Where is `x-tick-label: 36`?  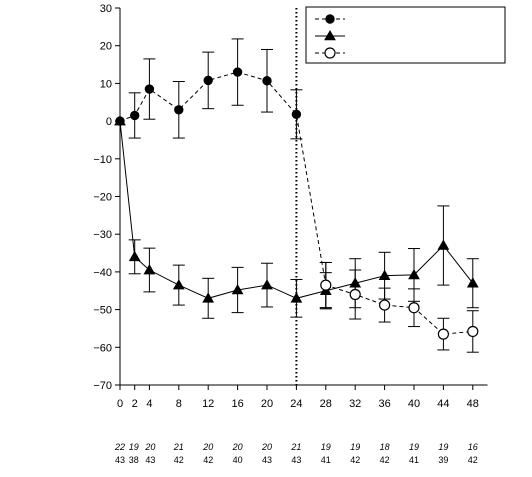 x-tick-label: 36 is located at coordinates (384, 404).